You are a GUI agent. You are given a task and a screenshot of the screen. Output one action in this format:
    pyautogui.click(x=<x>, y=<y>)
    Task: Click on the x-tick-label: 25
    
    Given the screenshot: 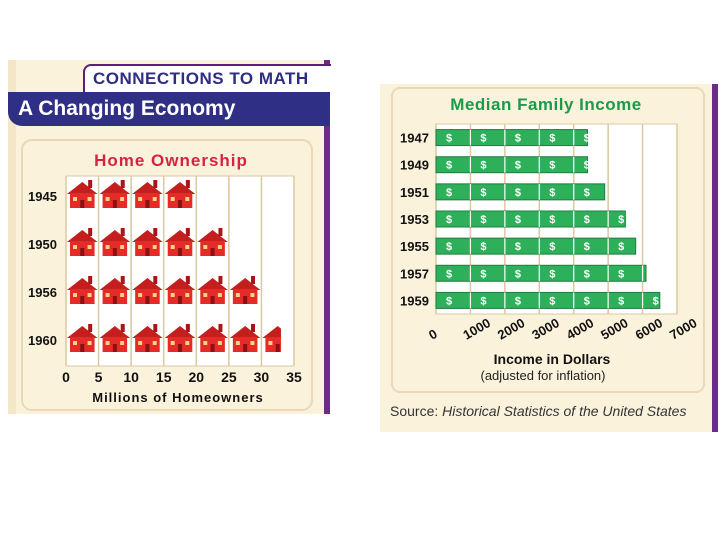 What is the action you would take?
    pyautogui.click(x=229, y=377)
    